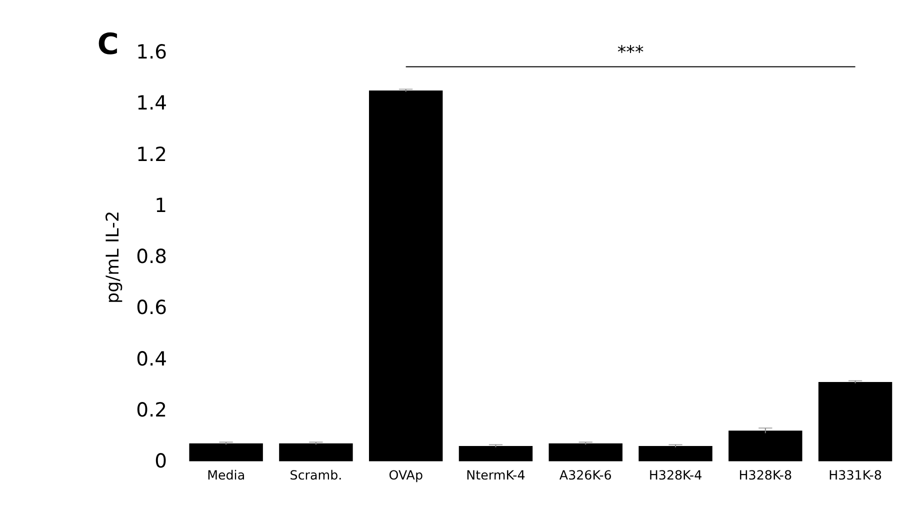 The image size is (906, 531). I want to click on y-tick-label: 0.8, so click(152, 256).